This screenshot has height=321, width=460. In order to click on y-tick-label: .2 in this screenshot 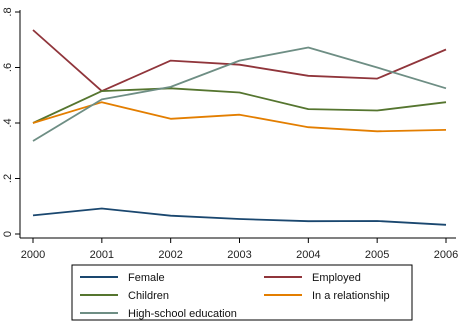, I will do `click(8, 178)`.